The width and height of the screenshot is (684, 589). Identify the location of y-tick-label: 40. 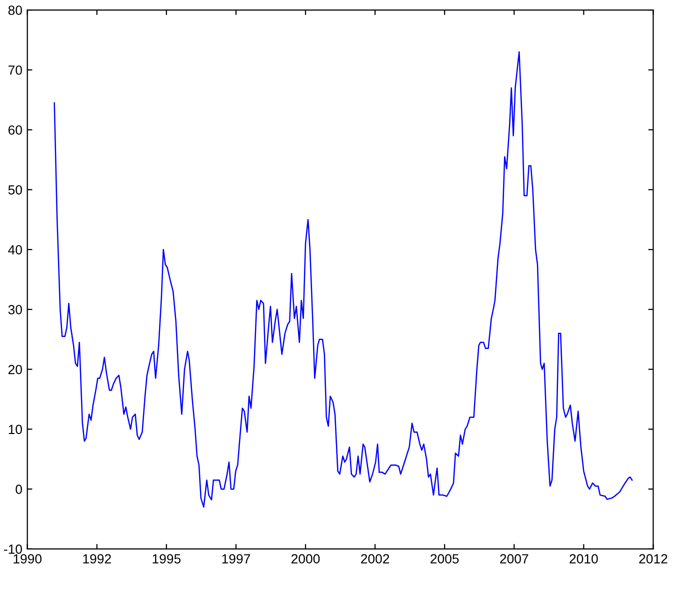
(15, 249).